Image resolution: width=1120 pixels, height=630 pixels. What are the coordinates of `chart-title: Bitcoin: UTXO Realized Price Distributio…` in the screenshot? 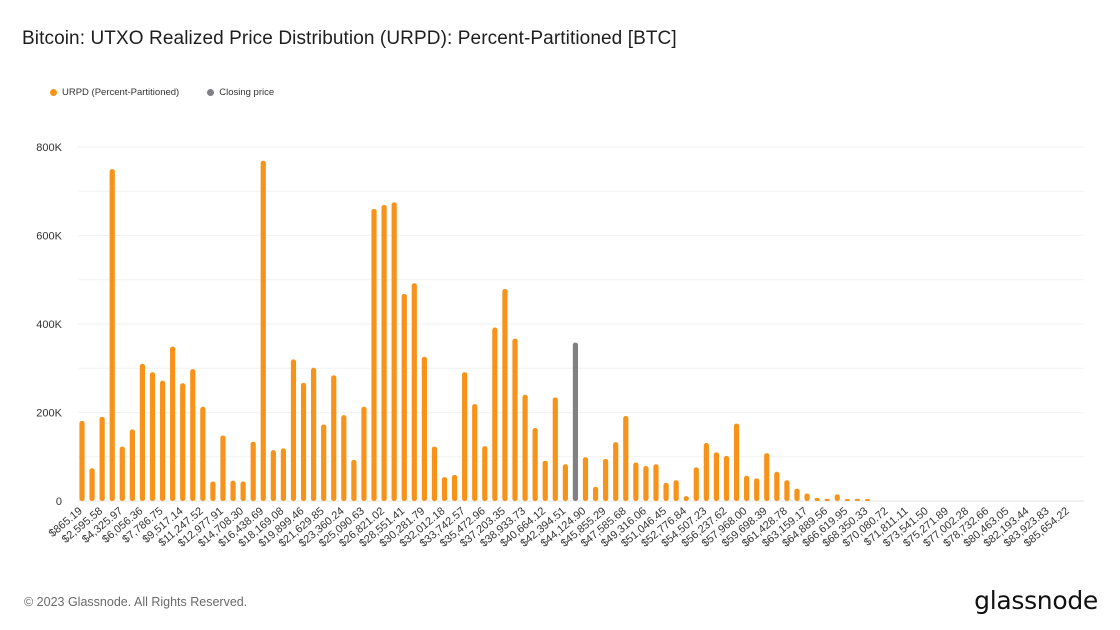 It's located at (349, 38).